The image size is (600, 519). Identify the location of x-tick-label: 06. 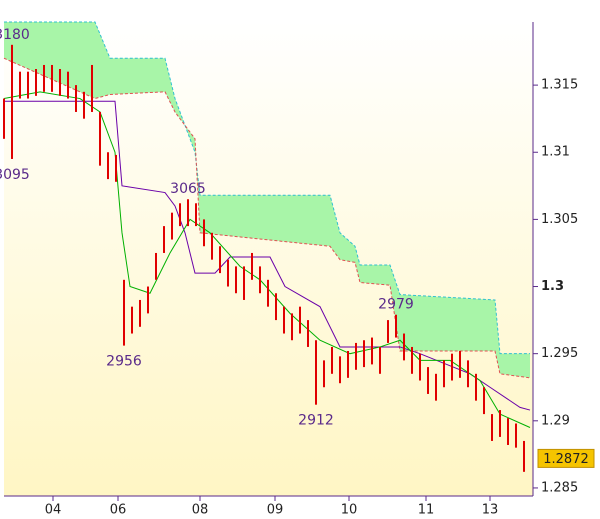
(118, 510).